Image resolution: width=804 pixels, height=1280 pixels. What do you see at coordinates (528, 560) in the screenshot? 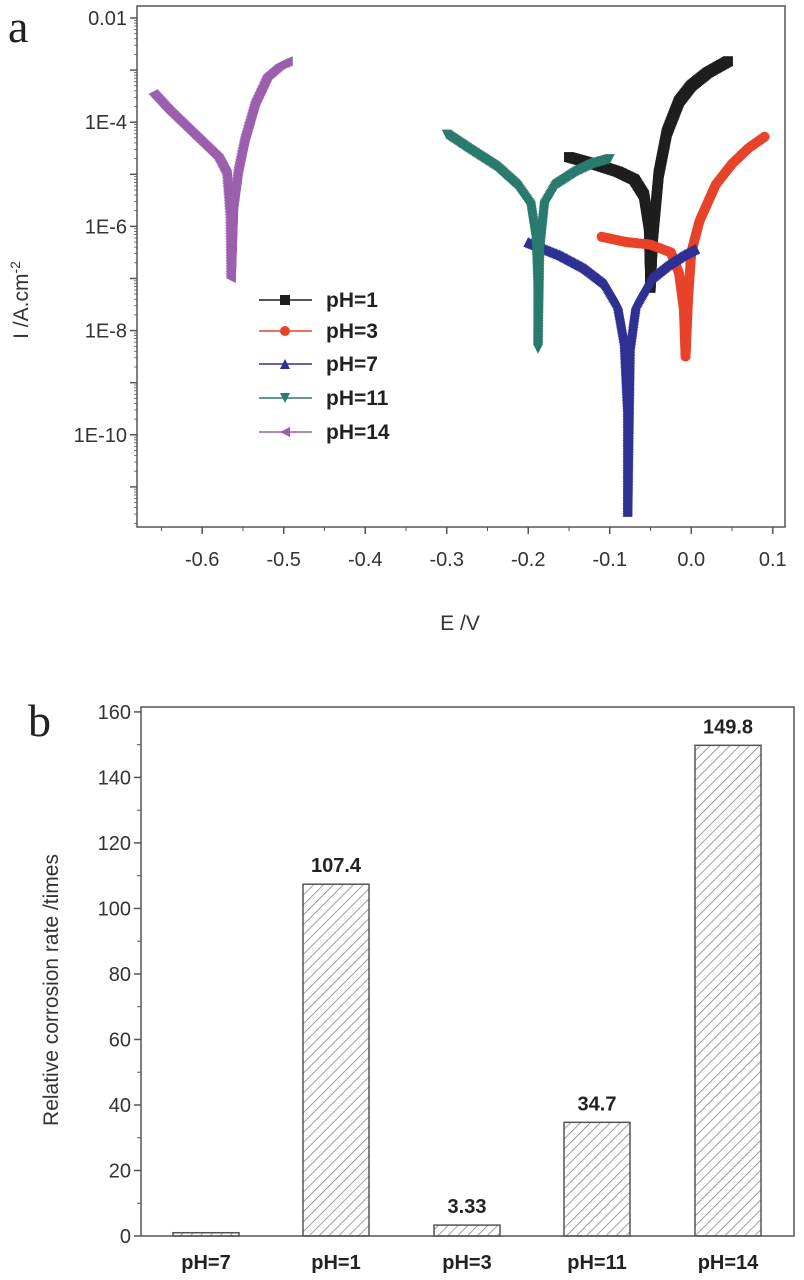
I see `x-tick-label: -0.2` at bounding box center [528, 560].